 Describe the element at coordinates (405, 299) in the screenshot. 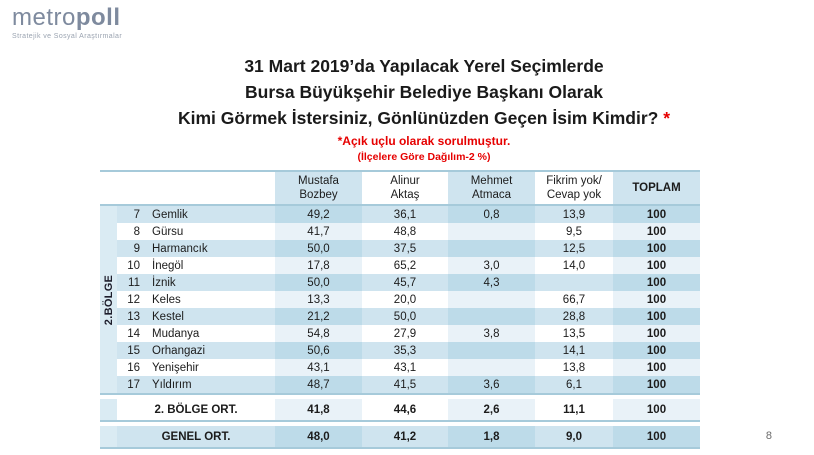

I see `value-cell: 20,0` at that location.